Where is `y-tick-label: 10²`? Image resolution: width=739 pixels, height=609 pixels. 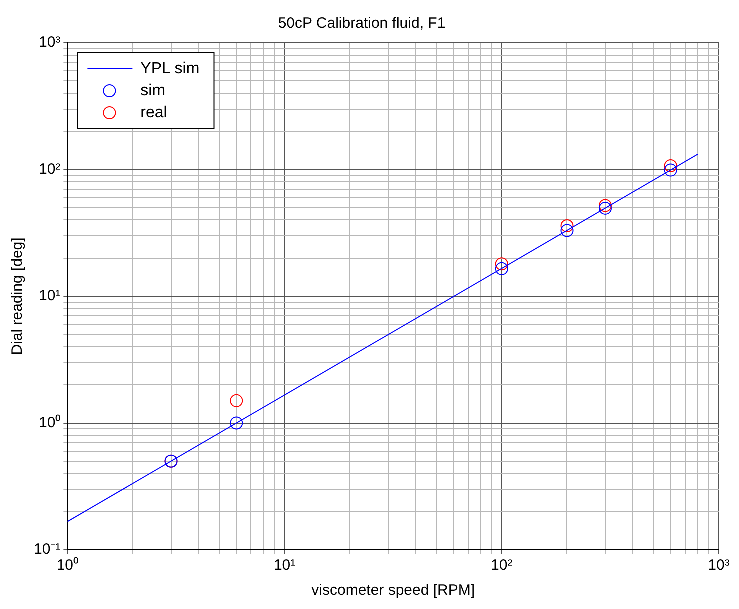
y-tick-label: 10² is located at coordinates (49, 169).